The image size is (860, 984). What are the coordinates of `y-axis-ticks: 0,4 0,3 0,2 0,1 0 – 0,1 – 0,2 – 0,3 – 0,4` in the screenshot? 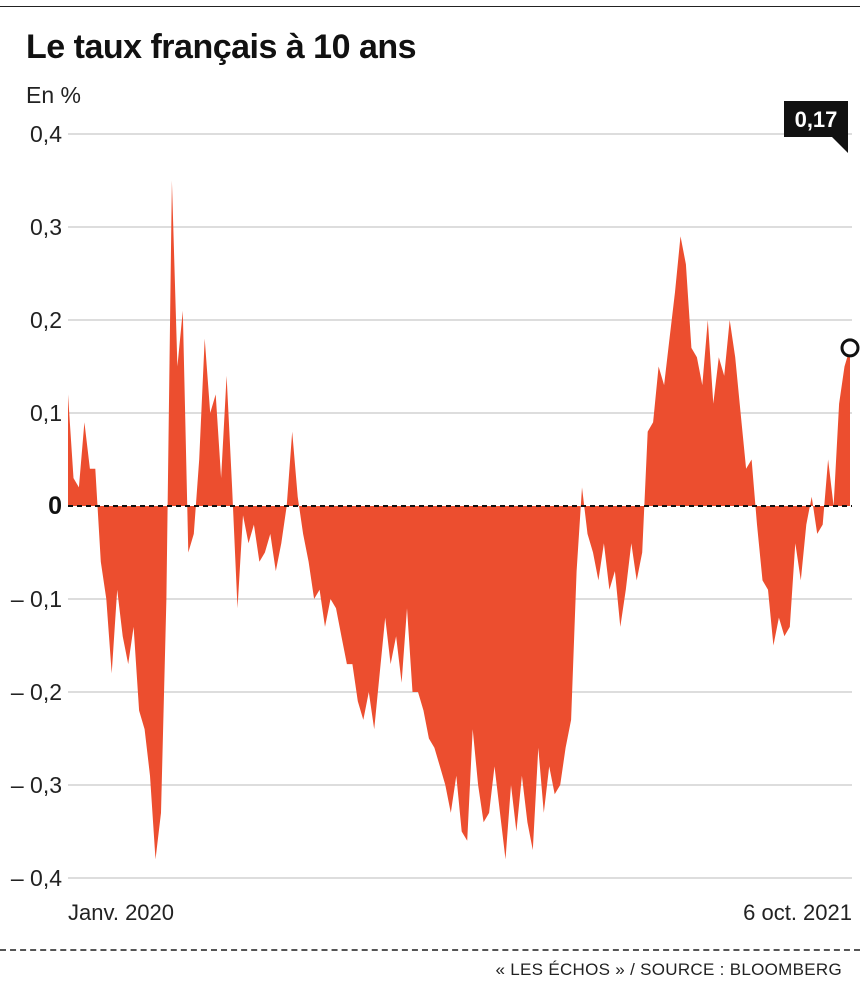 It's located at (36, 506).